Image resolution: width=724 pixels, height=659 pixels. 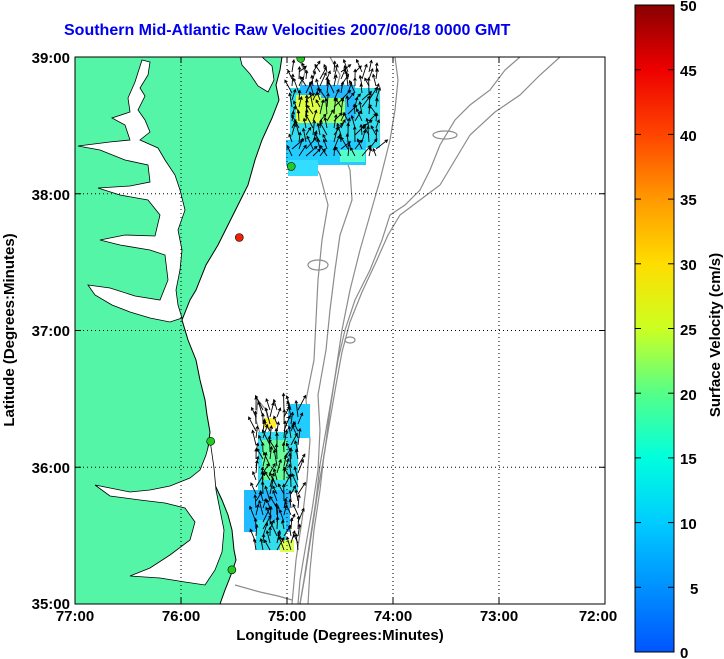 What do you see at coordinates (688, 71) in the screenshot?
I see `colorbar-tick-label: 45` at bounding box center [688, 71].